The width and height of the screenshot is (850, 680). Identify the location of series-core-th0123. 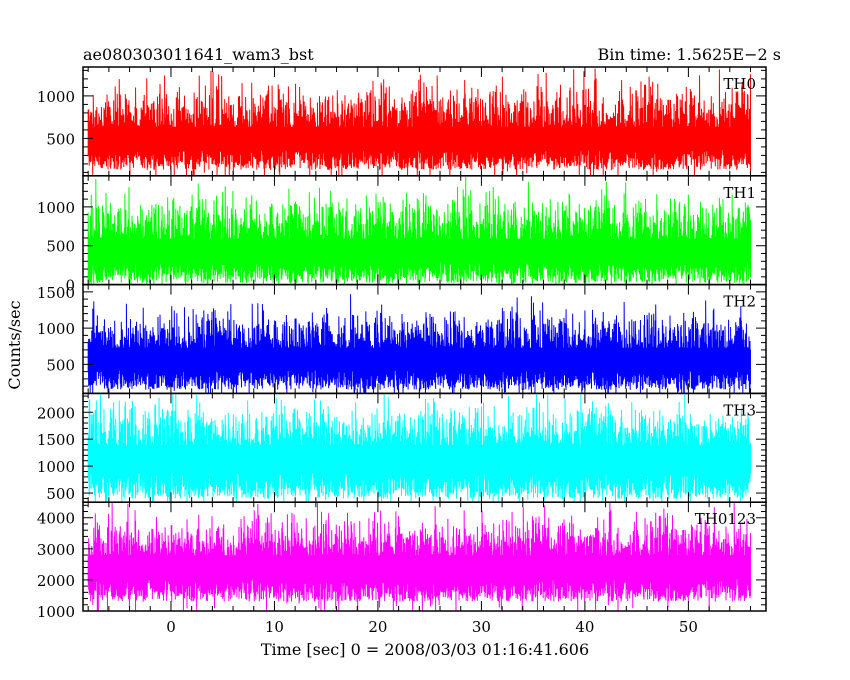
(419, 566).